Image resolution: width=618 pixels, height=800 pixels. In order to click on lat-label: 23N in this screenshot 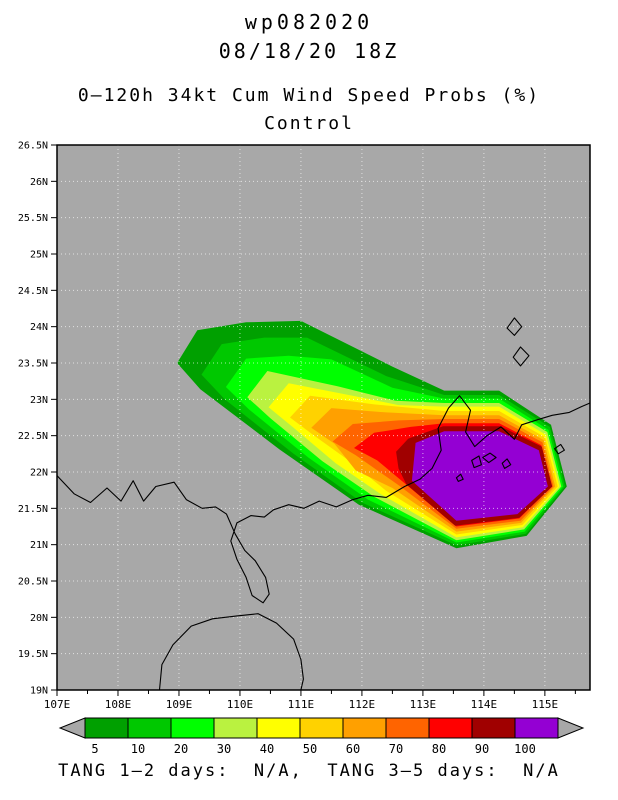, I will do `click(39, 400)`.